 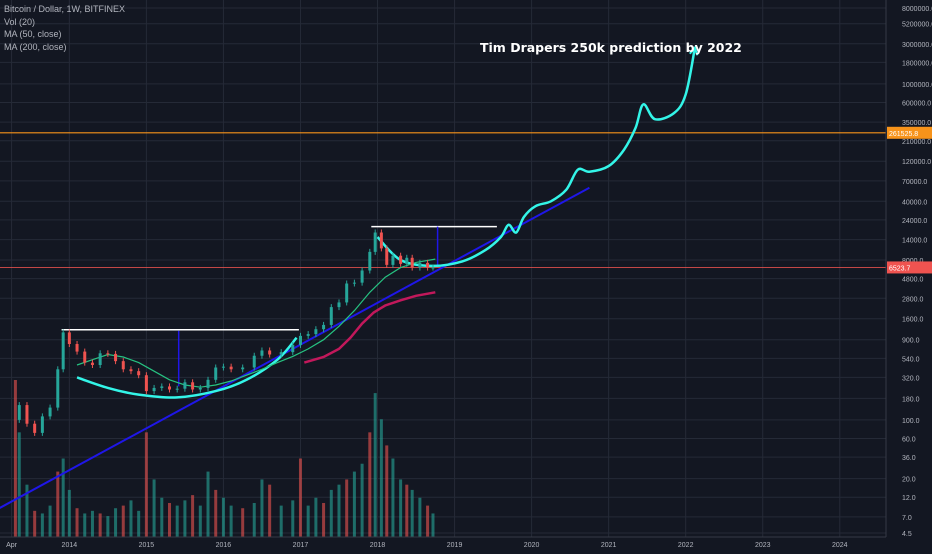 What do you see at coordinates (686, 545) in the screenshot?
I see `x-tick-label: 2022` at bounding box center [686, 545].